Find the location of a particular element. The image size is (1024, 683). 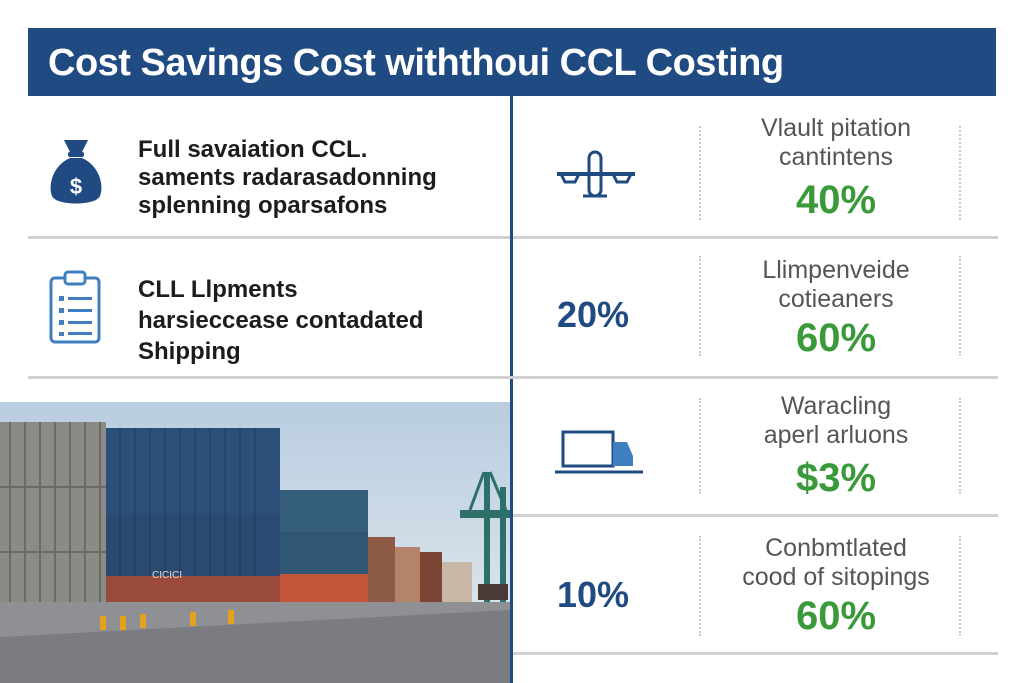

stat-label: Llimpenveide cotieaners is located at coordinates (836, 285).